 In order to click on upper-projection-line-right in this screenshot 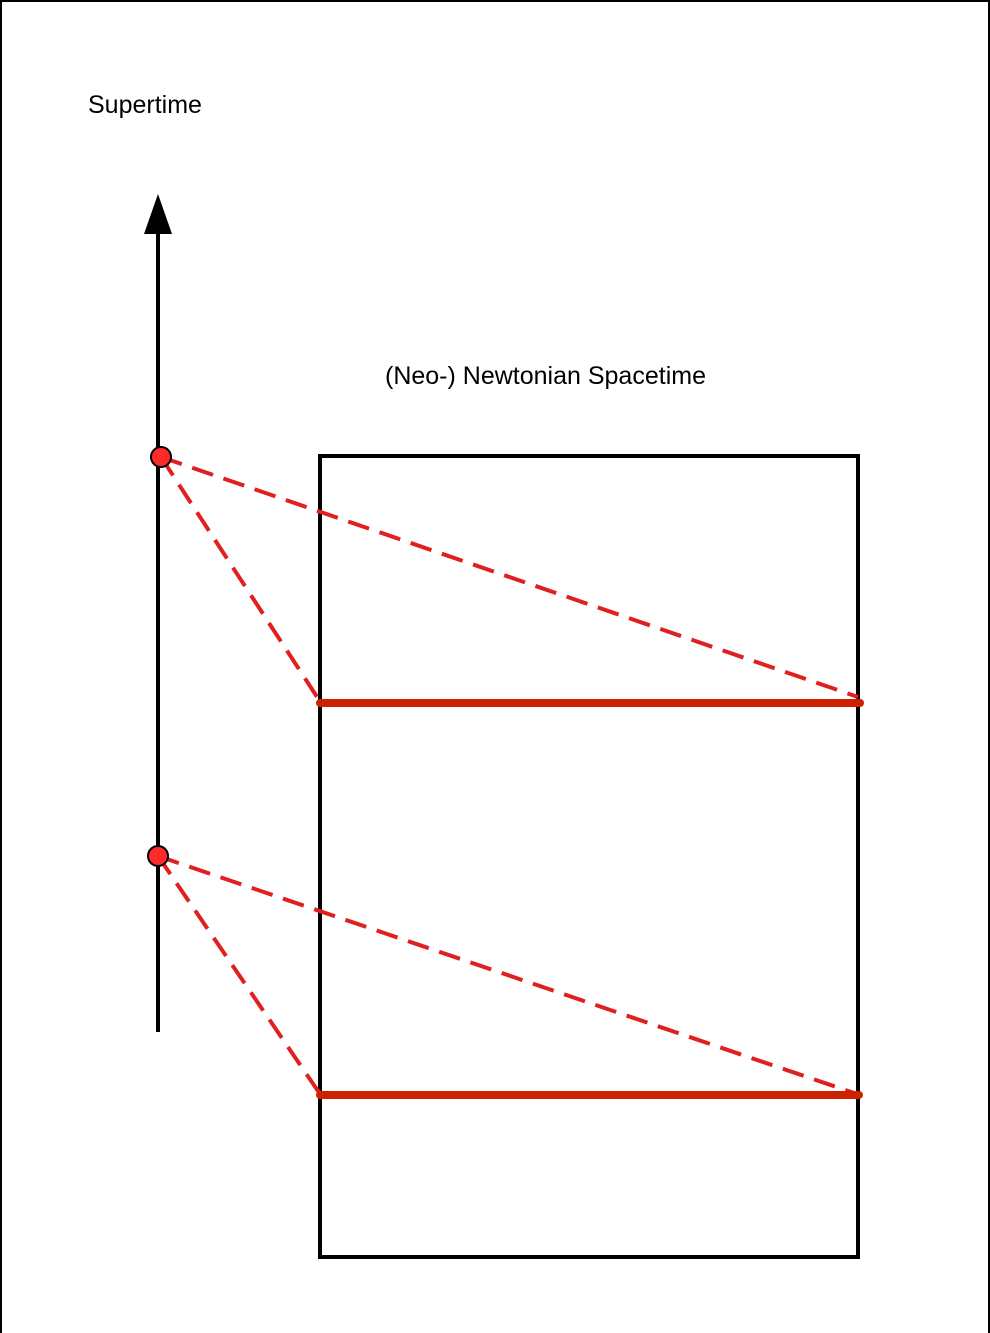, I will do `click(509, 577)`.